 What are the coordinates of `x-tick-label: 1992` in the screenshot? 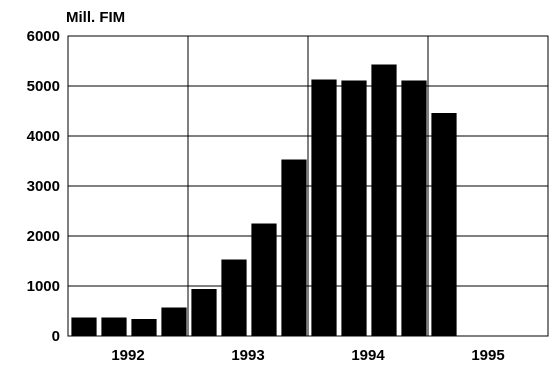 It's located at (127, 355).